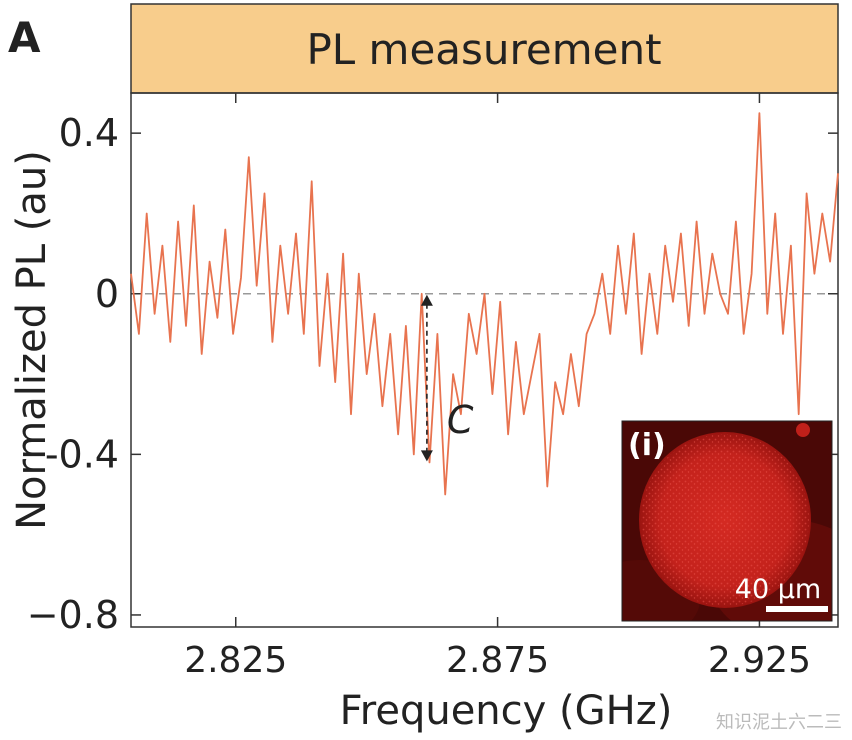 The image size is (852, 740). Describe the element at coordinates (460, 420) in the screenshot. I see `annotation-label: C` at that location.